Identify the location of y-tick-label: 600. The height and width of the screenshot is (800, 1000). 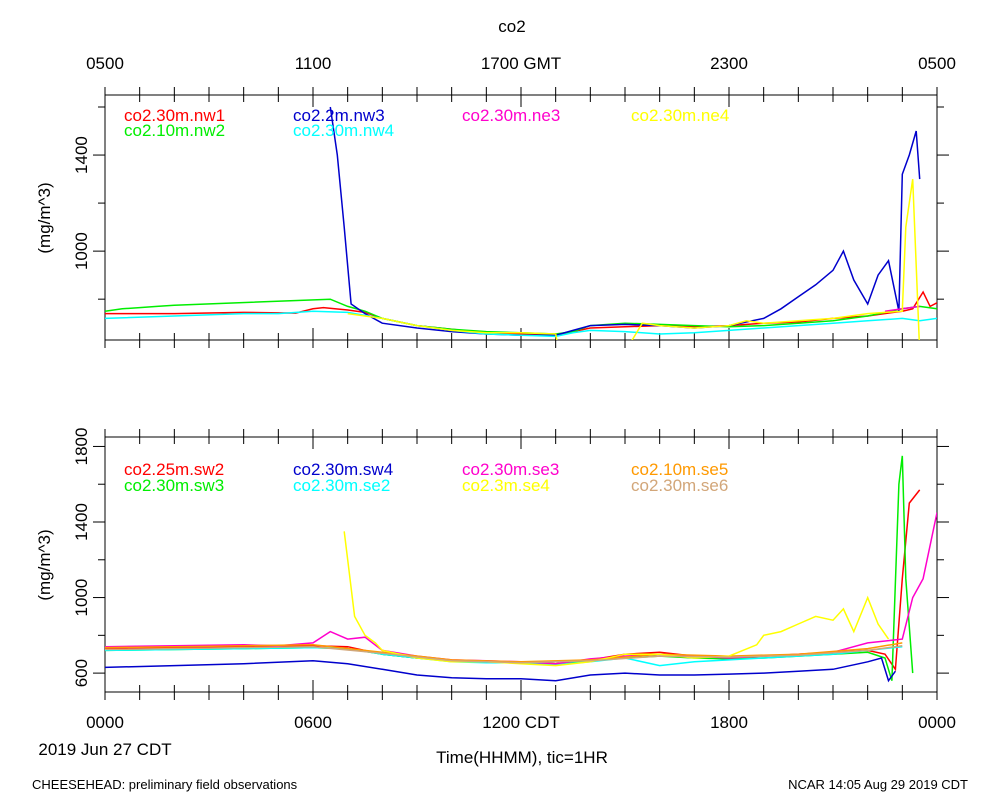
(81, 673).